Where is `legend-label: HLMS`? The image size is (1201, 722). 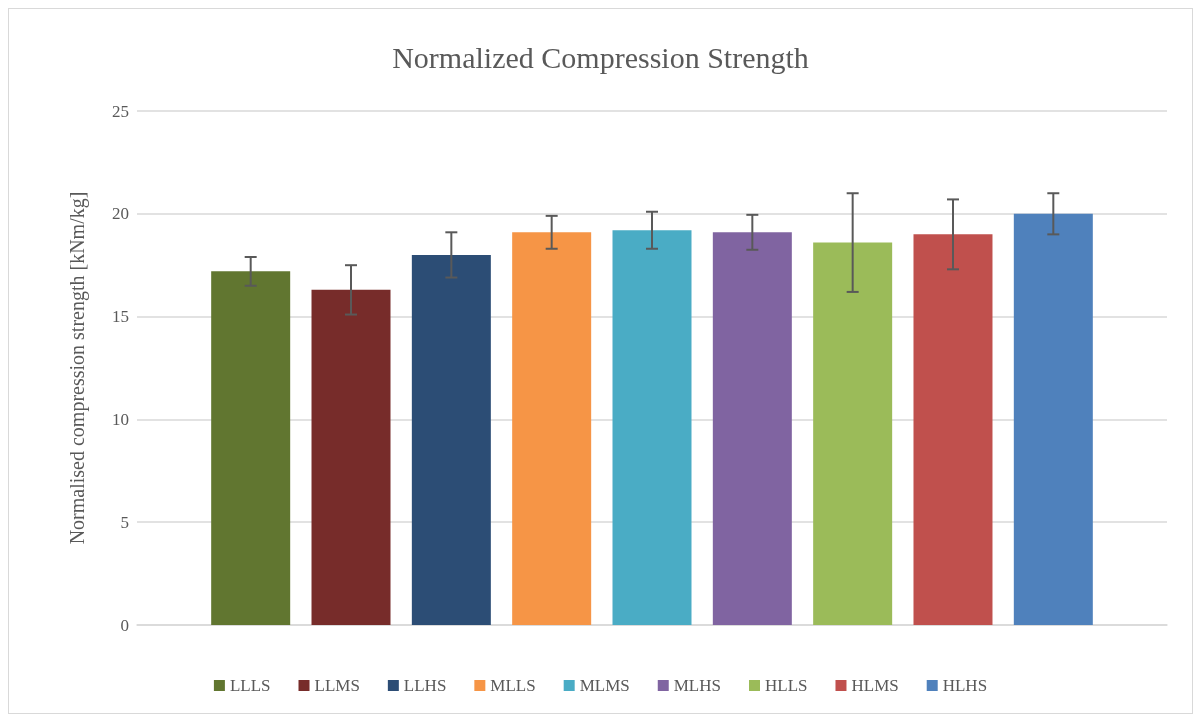
legend-label: HLMS is located at coordinates (875, 685).